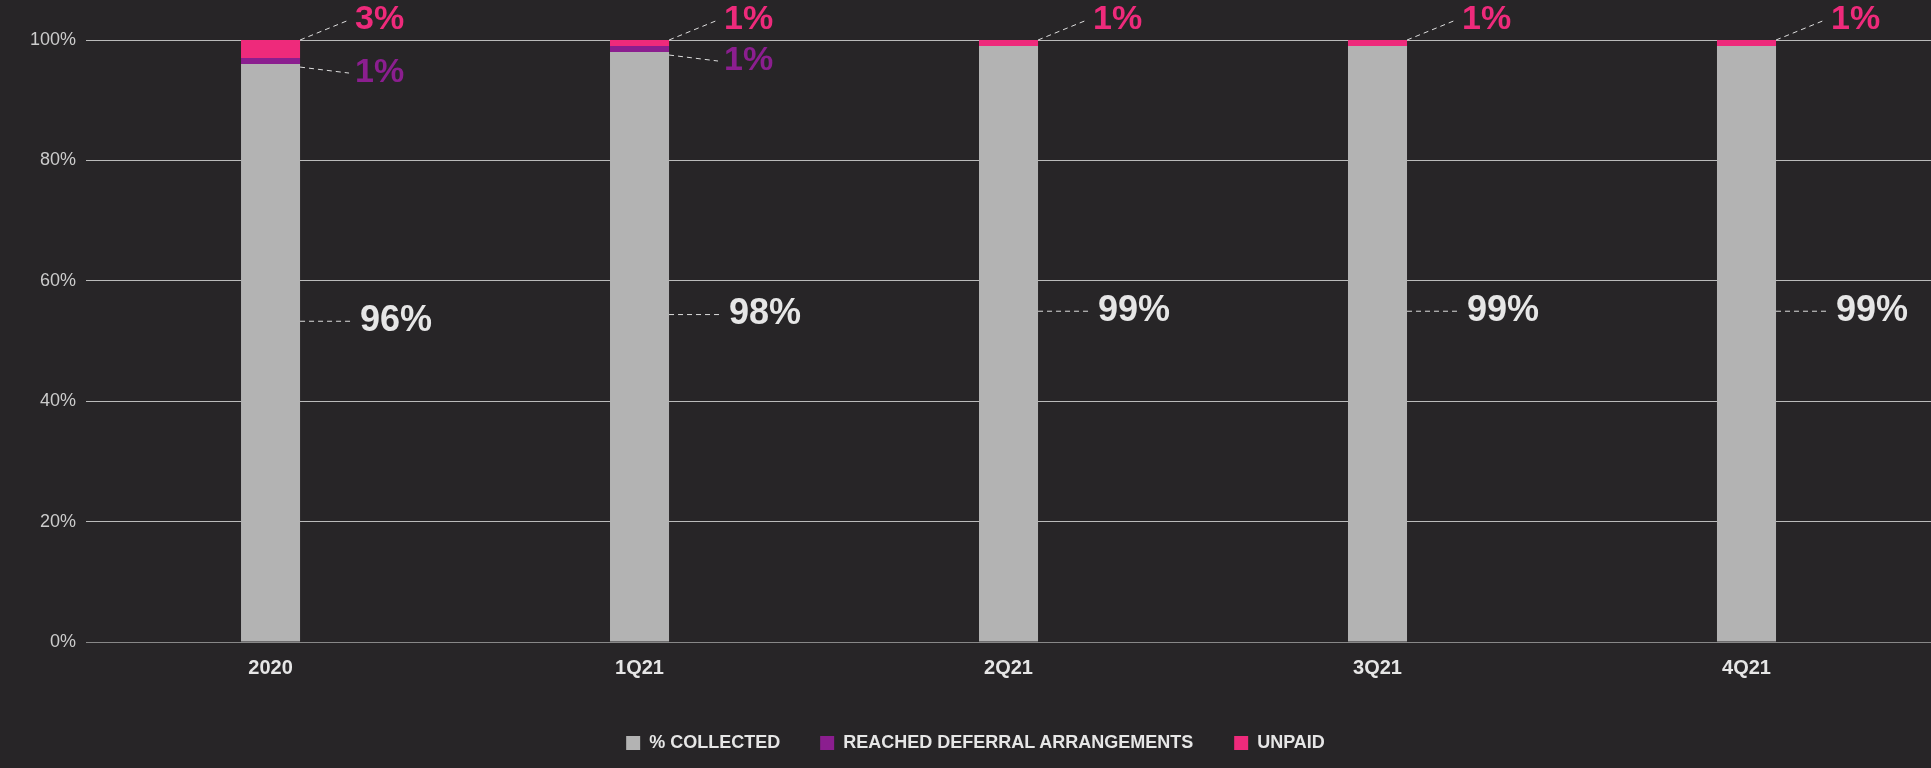 The height and width of the screenshot is (768, 1931). I want to click on data-label: 3%, so click(380, 18).